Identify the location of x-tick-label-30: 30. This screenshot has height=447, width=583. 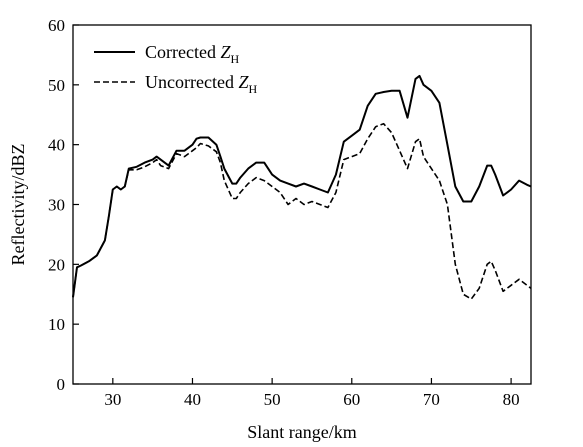
(112, 399).